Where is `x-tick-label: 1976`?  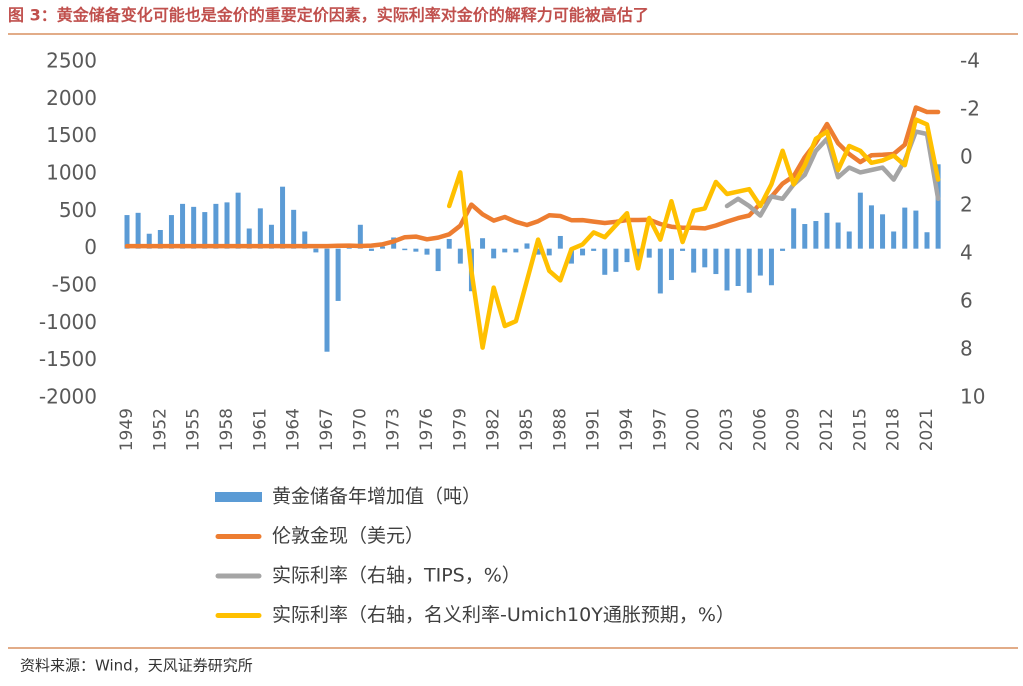
x-tick-label: 1976 is located at coordinates (427, 429).